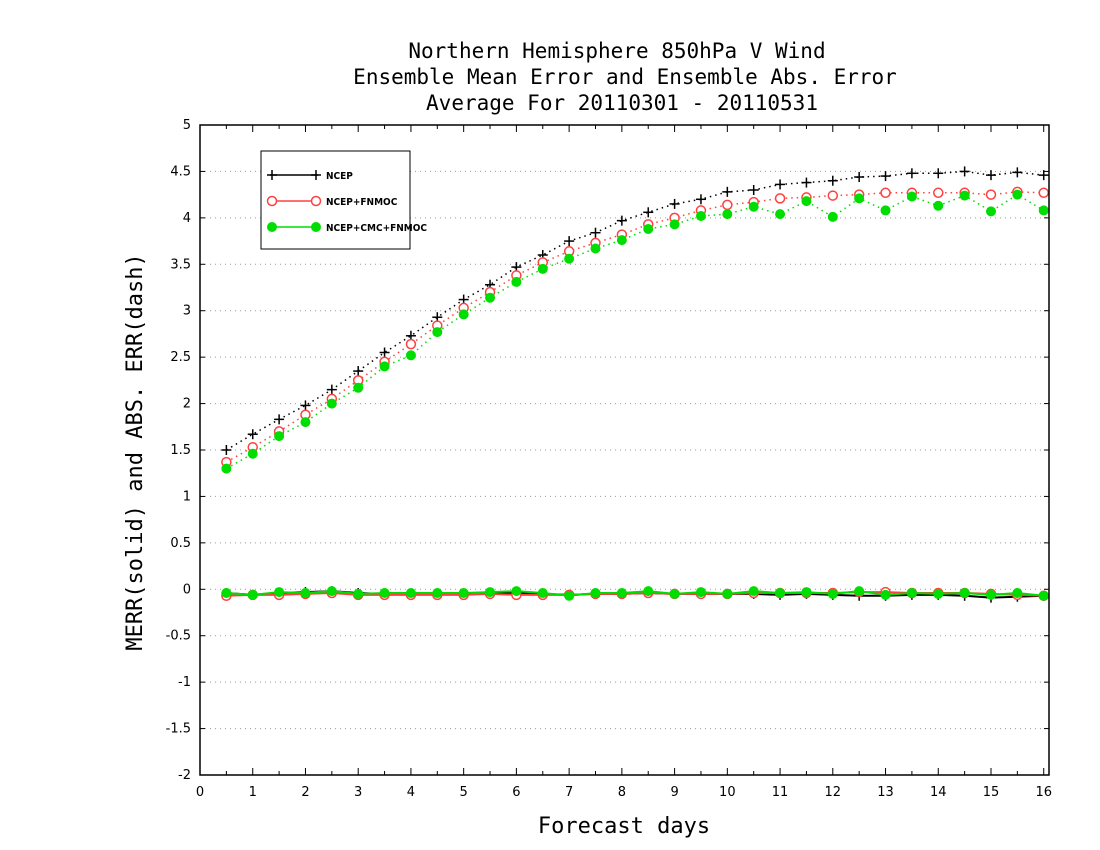  Describe the element at coordinates (991, 792) in the screenshot. I see `x-tick-label: 15` at that location.